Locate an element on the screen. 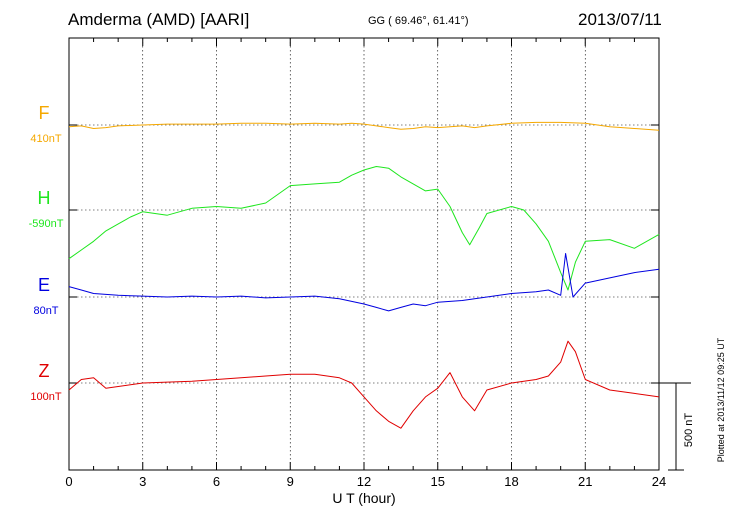 The height and width of the screenshot is (520, 730). series-h-label: H is located at coordinates (44, 198).